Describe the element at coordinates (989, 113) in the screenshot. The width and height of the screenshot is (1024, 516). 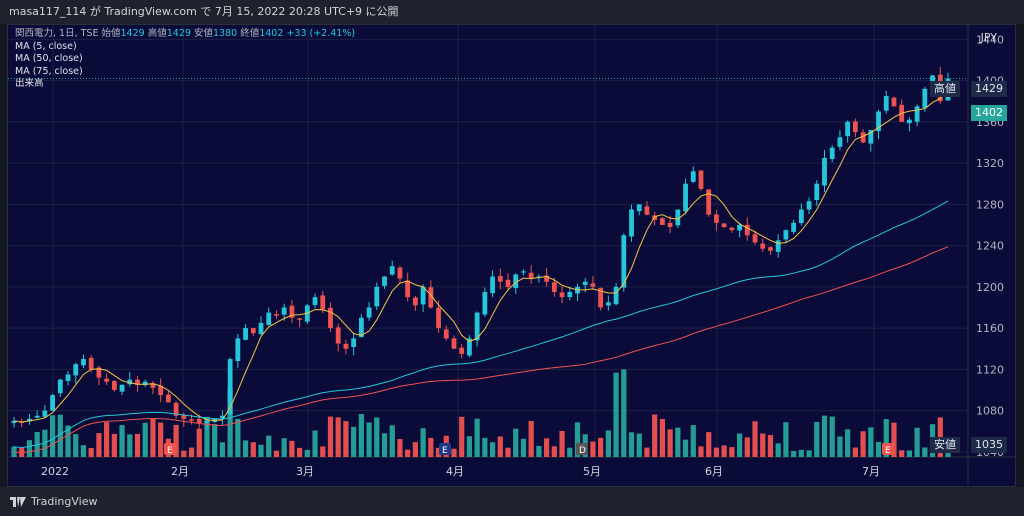
I see `last-price-tag: 1402` at that location.